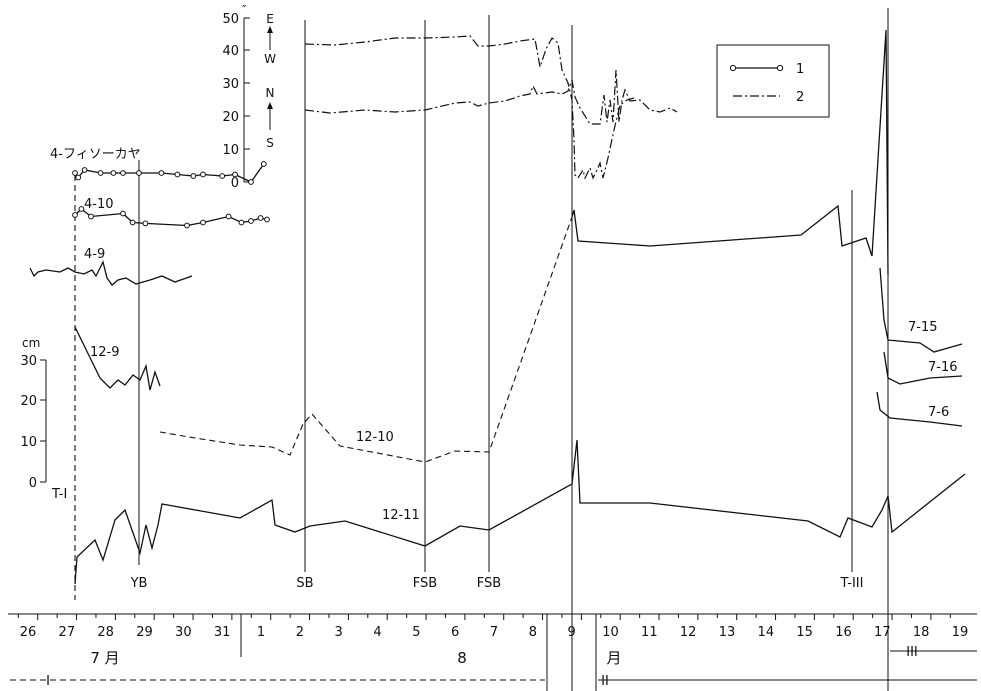 This screenshot has height=691, width=981. I want to click on period-bands: I II III, so click(493, 667).